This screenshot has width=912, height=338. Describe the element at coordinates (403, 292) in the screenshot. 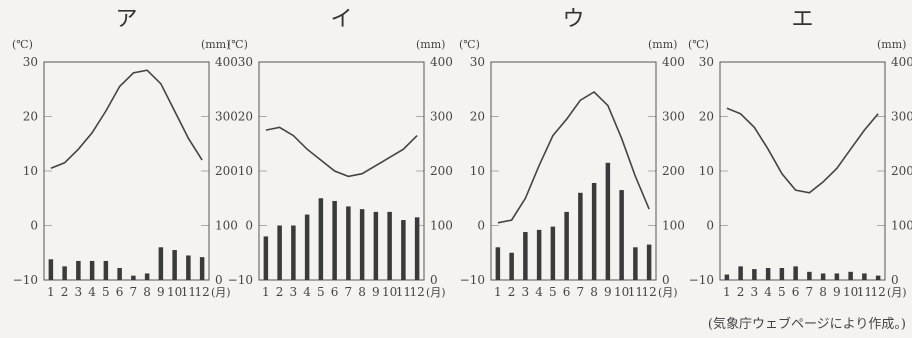

I see `month-label: 11` at that location.